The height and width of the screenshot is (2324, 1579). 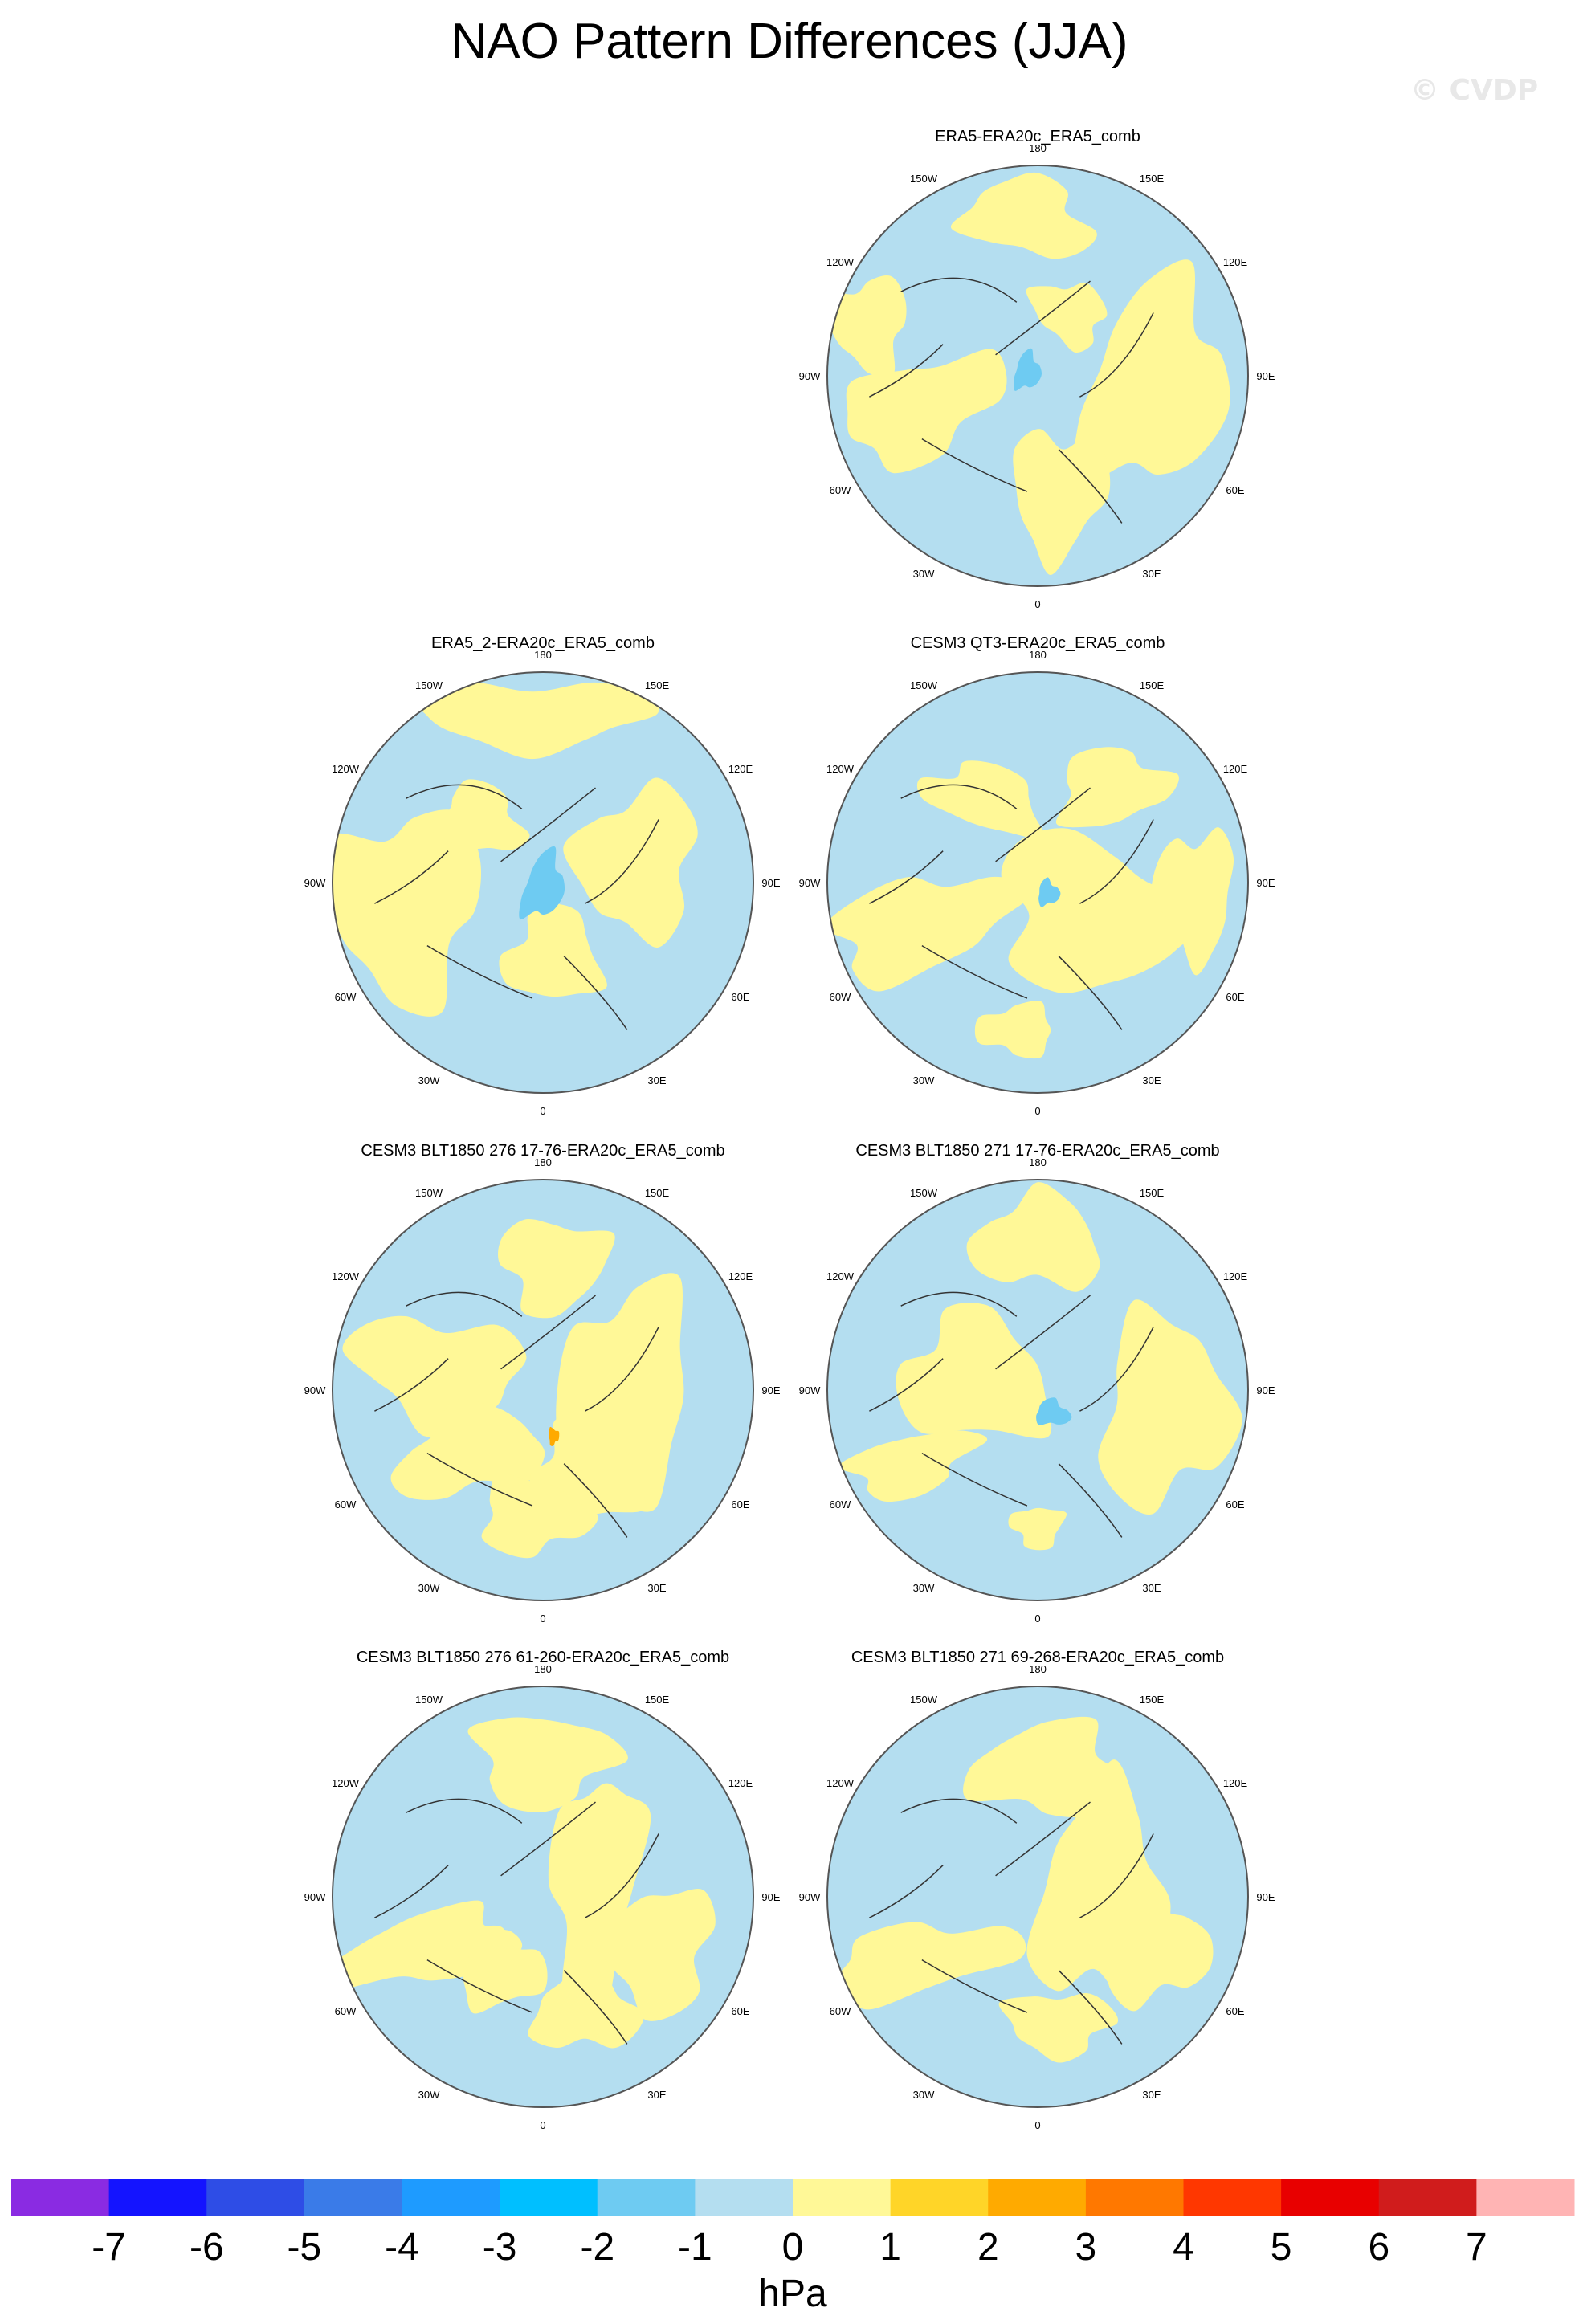 What do you see at coordinates (1235, 262) in the screenshot?
I see `longitude-label: 120E` at bounding box center [1235, 262].